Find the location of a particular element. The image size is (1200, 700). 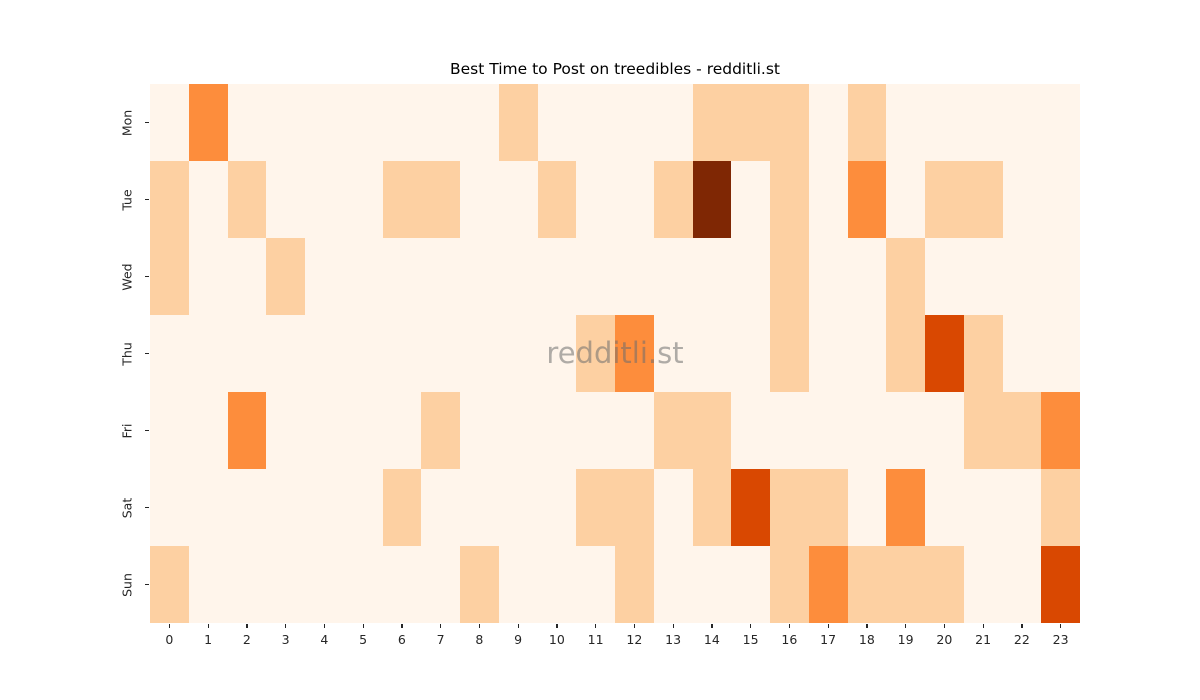

x-tick-label-19: 19 is located at coordinates (905, 639).